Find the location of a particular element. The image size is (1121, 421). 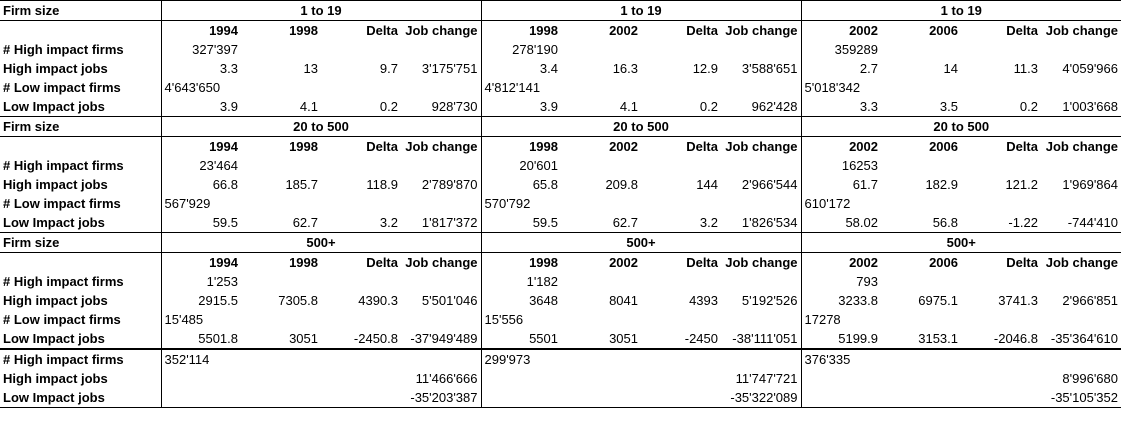

high-jobs-value: 14 is located at coordinates (950, 68).